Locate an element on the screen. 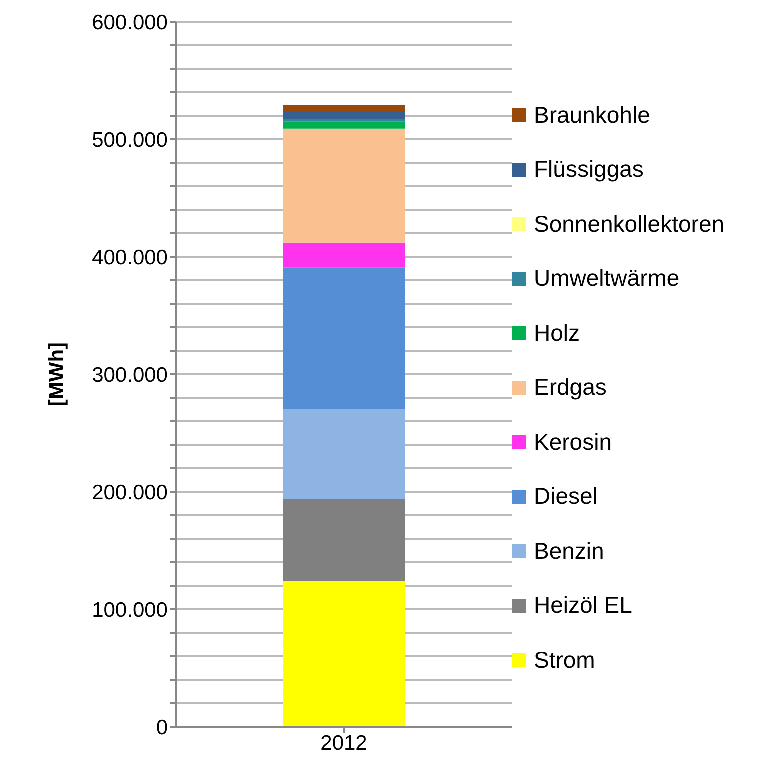  y-tick-label: 100.000 is located at coordinates (130, 610).